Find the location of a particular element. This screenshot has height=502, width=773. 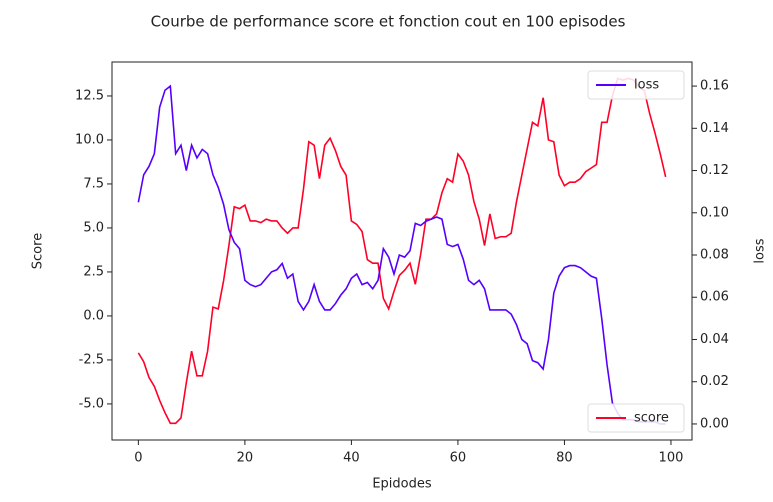

legend: loss is located at coordinates (636, 85).